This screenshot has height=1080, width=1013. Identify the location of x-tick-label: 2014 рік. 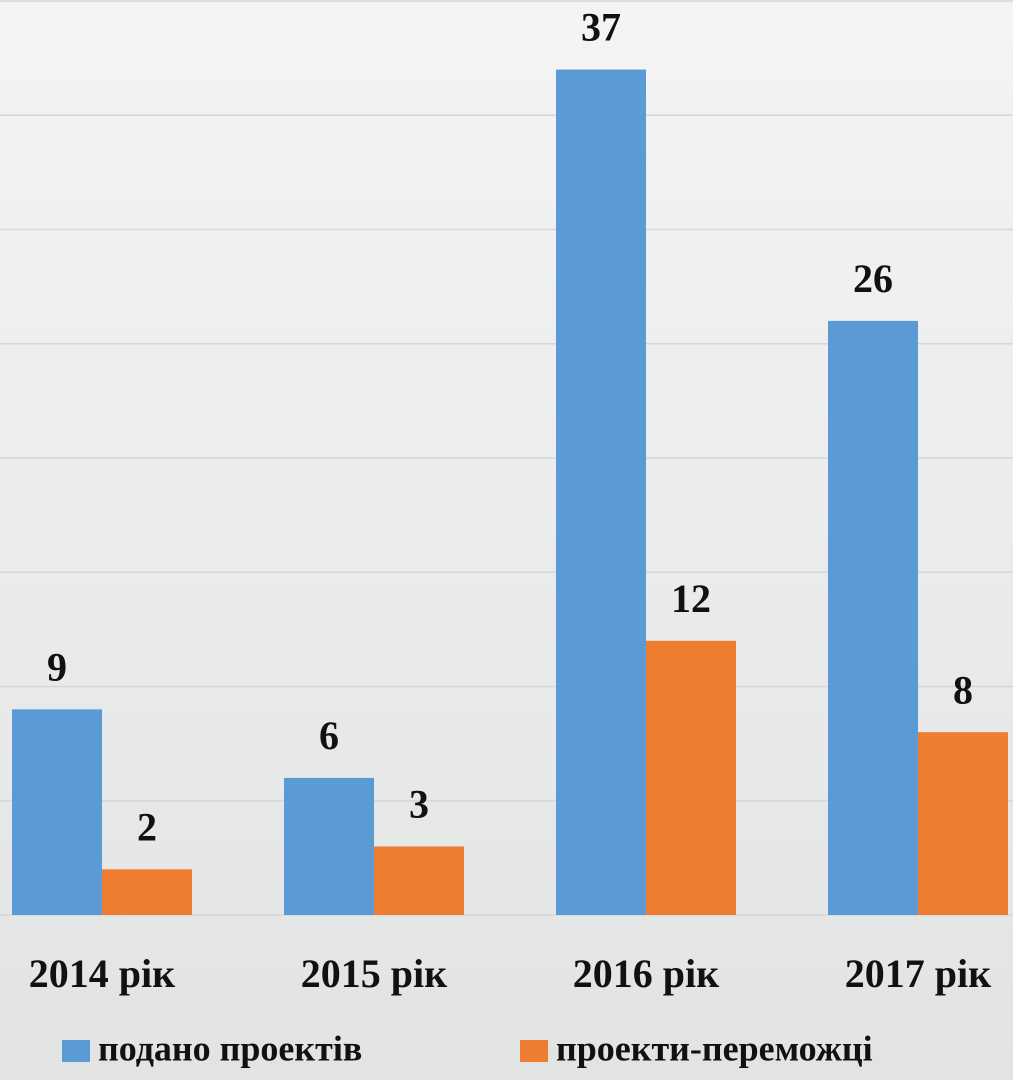
(102, 973).